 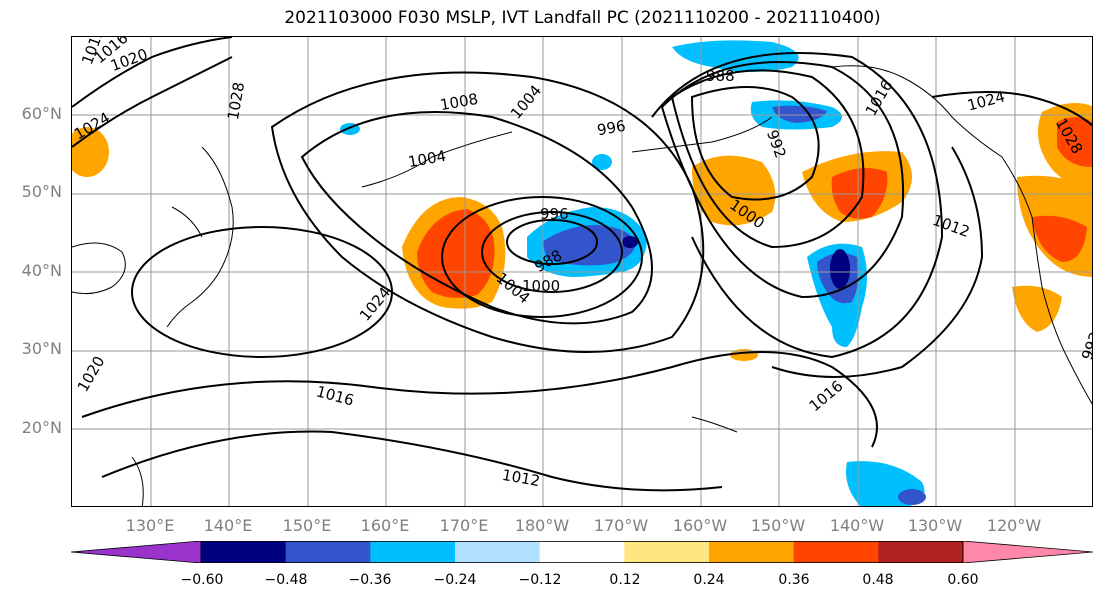 I want to click on lon-label: 120°W, so click(x=1014, y=525).